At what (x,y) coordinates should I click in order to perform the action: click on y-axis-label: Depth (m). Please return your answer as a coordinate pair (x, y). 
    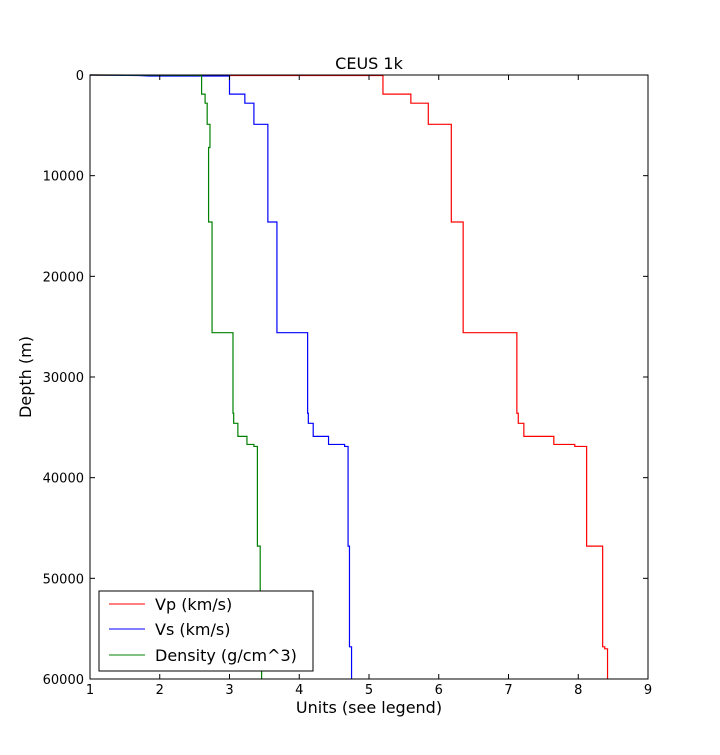
    Looking at the image, I should click on (25, 377).